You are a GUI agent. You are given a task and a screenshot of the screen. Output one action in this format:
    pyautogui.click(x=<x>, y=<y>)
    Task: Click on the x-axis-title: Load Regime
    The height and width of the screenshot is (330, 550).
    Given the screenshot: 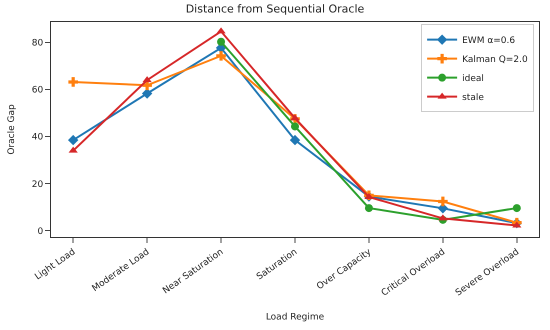 What is the action you would take?
    pyautogui.click(x=295, y=317)
    